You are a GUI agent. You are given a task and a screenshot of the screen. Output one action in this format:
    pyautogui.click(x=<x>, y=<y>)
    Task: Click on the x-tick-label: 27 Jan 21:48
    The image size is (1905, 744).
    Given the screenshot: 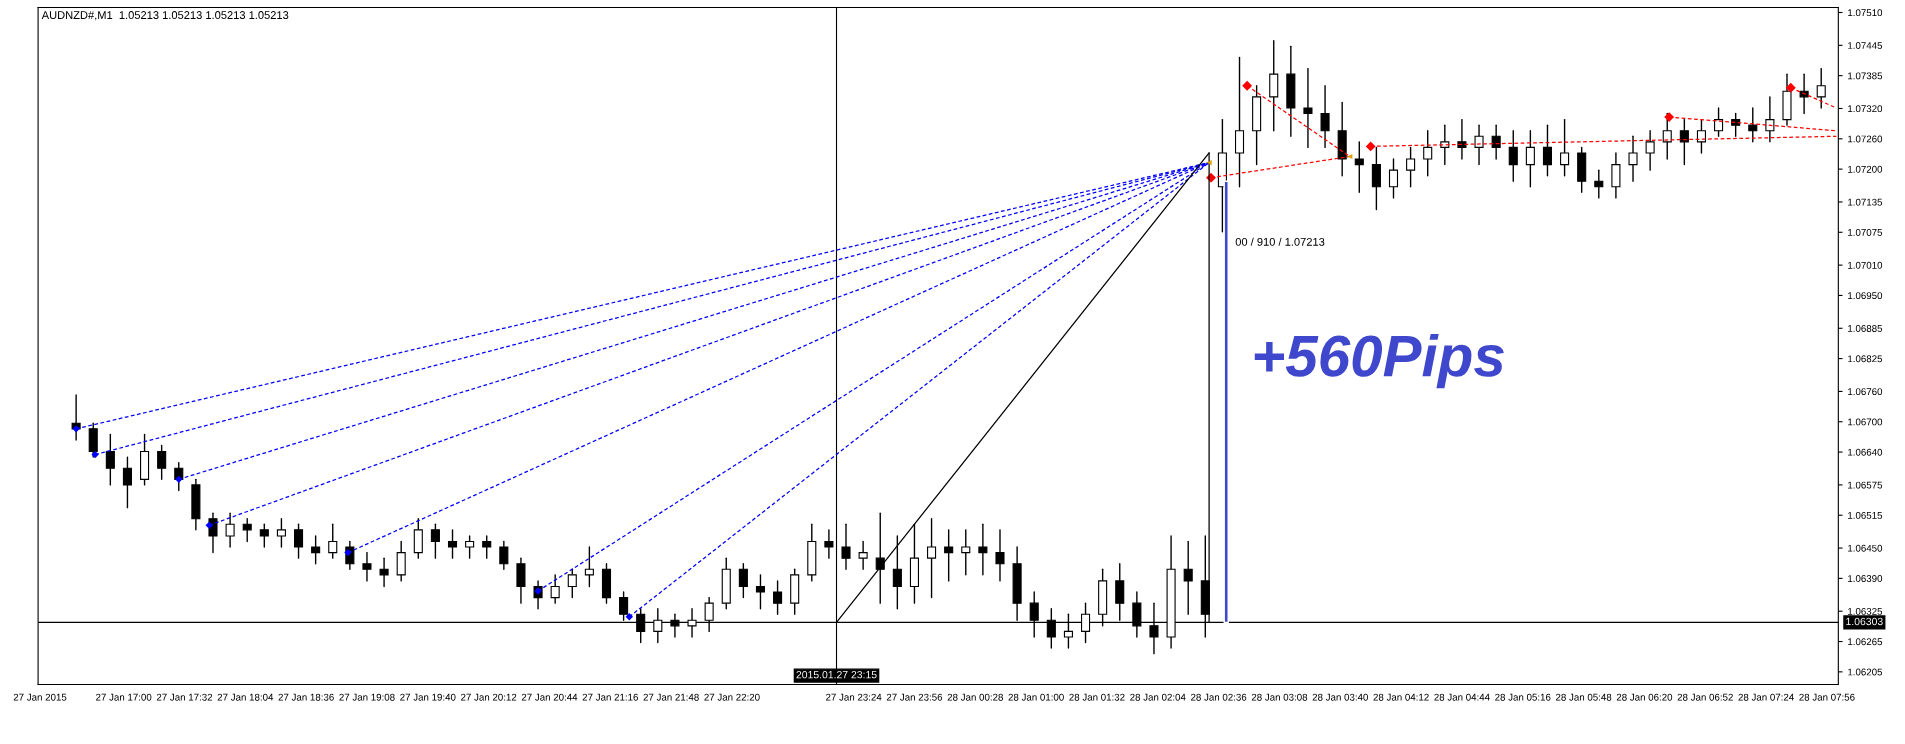 What is the action you would take?
    pyautogui.click(x=671, y=697)
    